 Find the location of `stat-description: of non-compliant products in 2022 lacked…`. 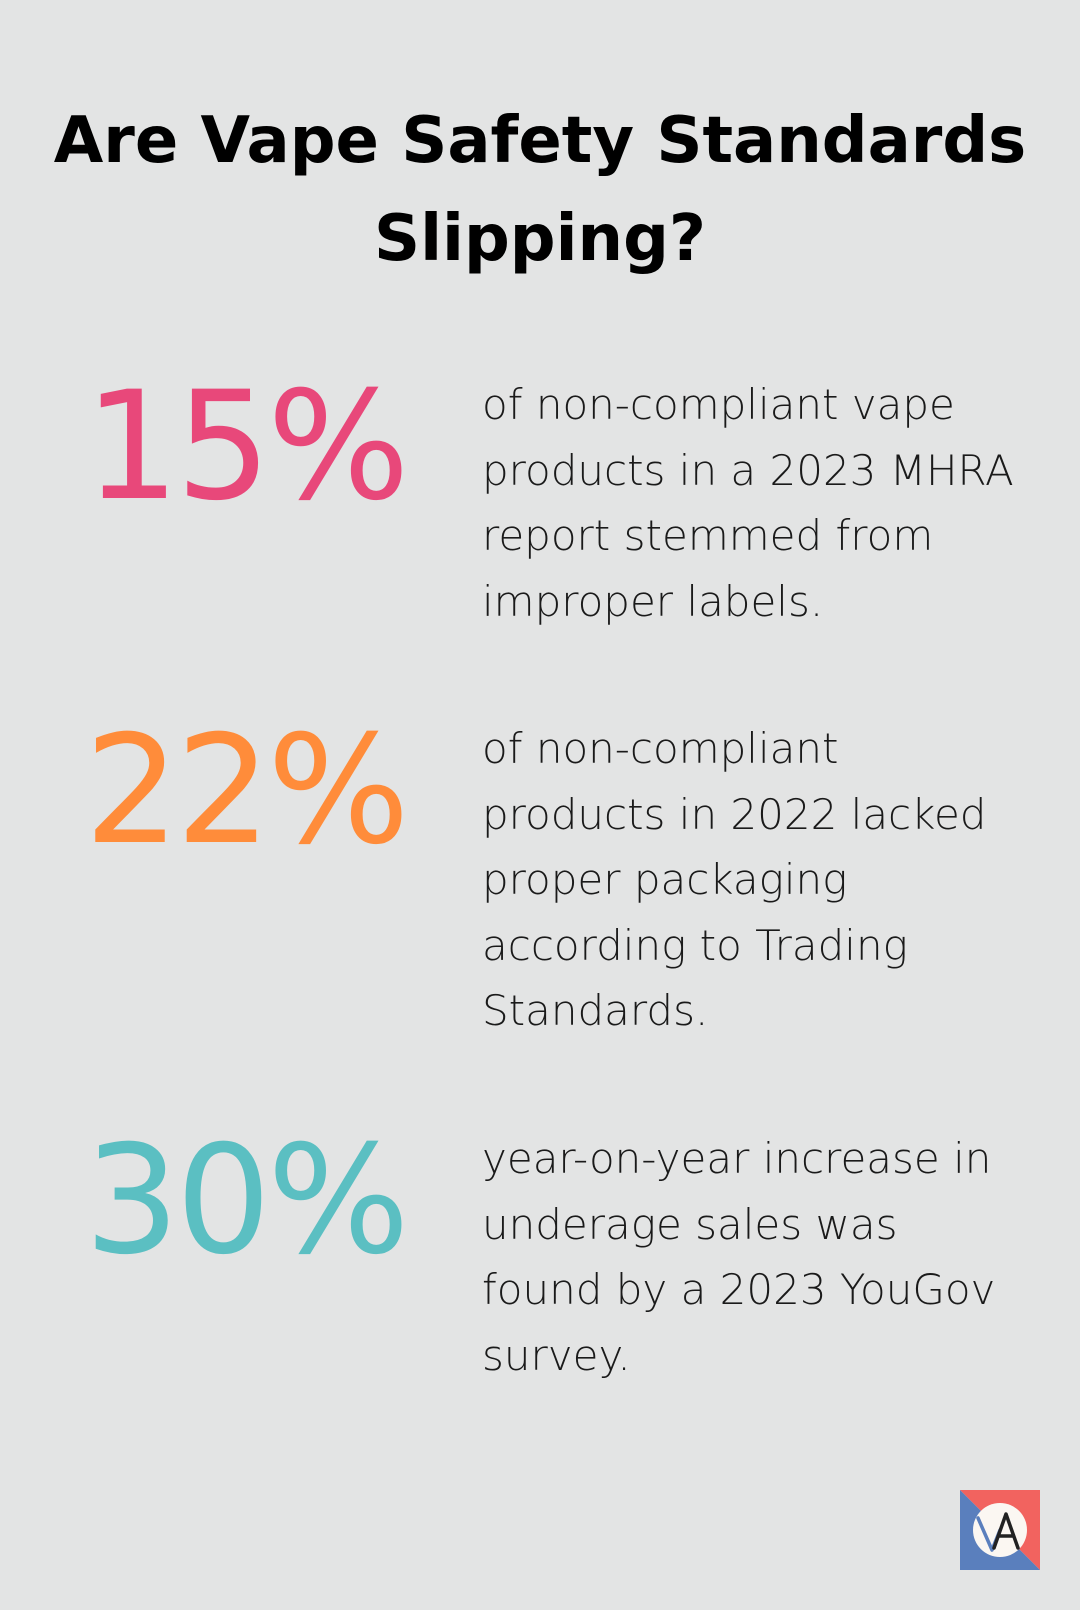

stat-description: of non-compliant products in 2022 lacked… is located at coordinates (734, 879).